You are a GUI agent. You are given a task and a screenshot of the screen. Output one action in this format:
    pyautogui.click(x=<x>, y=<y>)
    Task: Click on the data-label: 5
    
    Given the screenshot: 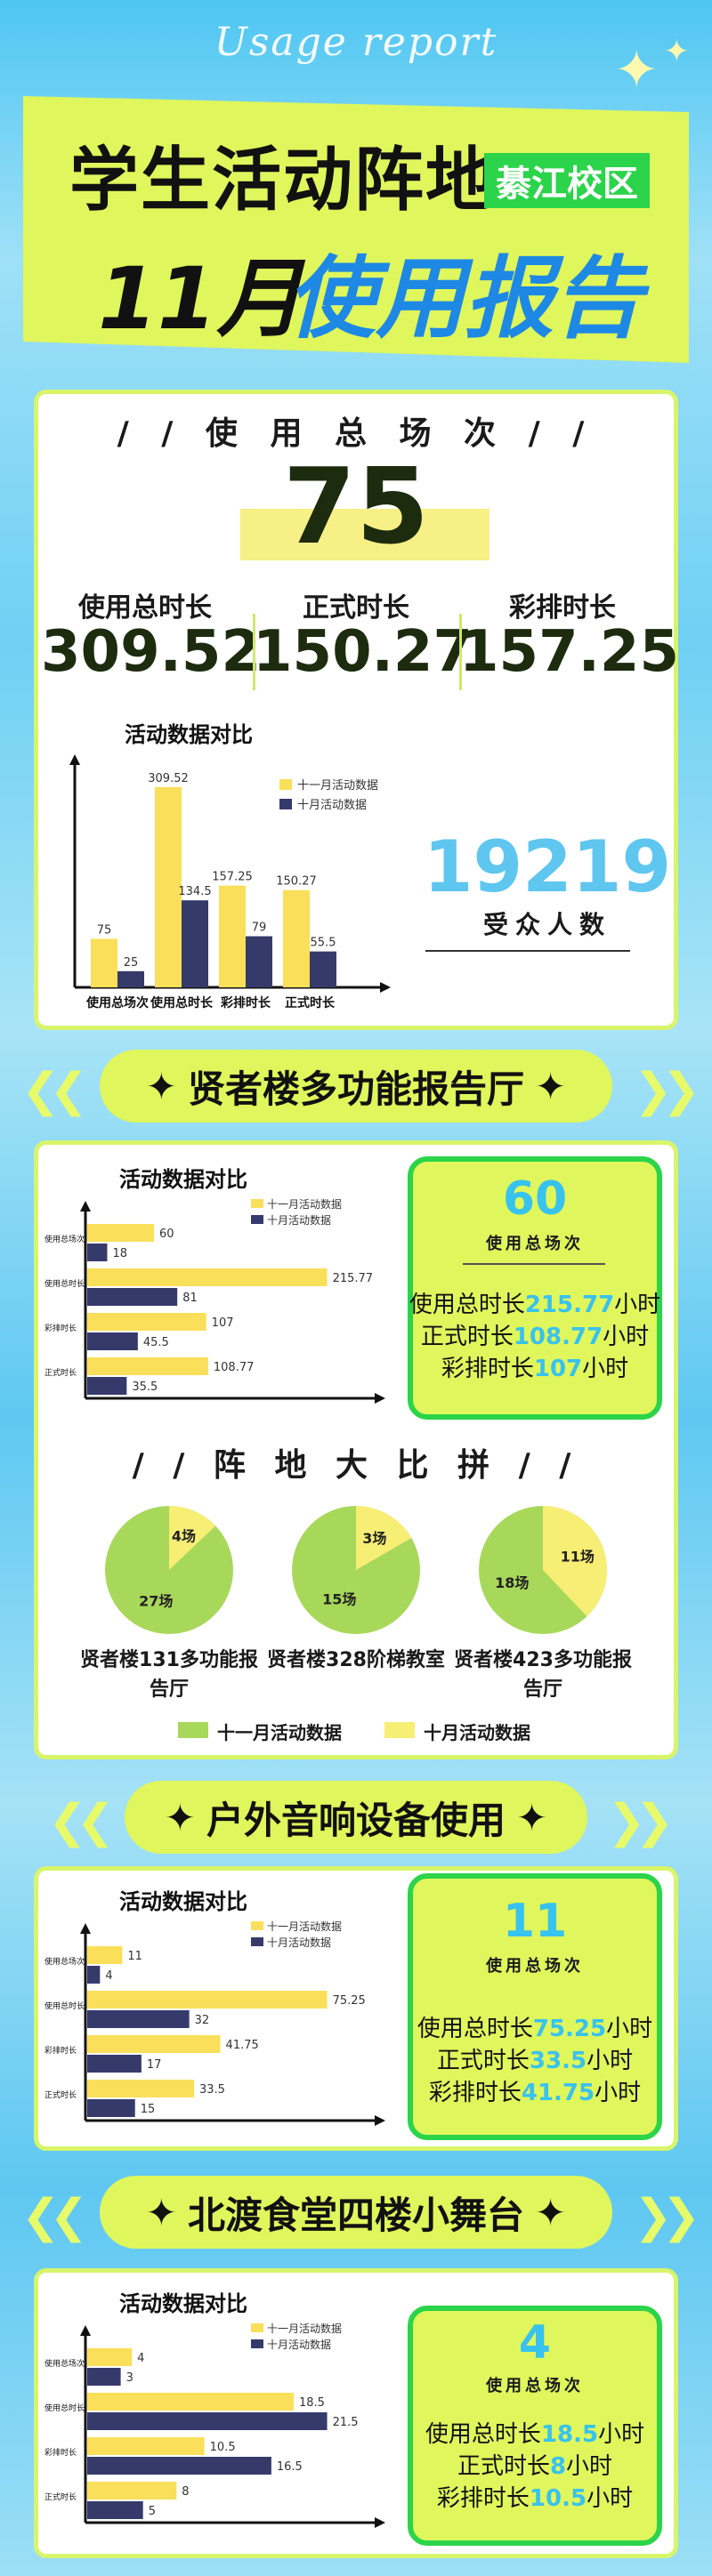 What is the action you would take?
    pyautogui.click(x=152, y=2511)
    